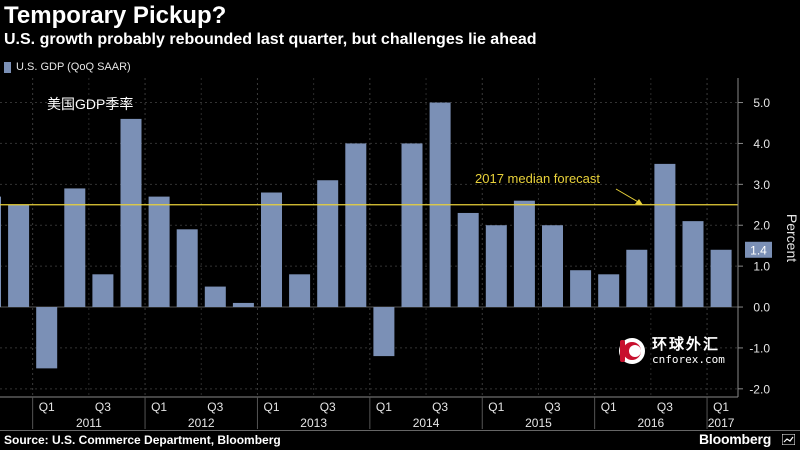 This screenshot has height=450, width=800. I want to click on legend: U.S. GDP (QoQ SAAR), so click(67, 67).